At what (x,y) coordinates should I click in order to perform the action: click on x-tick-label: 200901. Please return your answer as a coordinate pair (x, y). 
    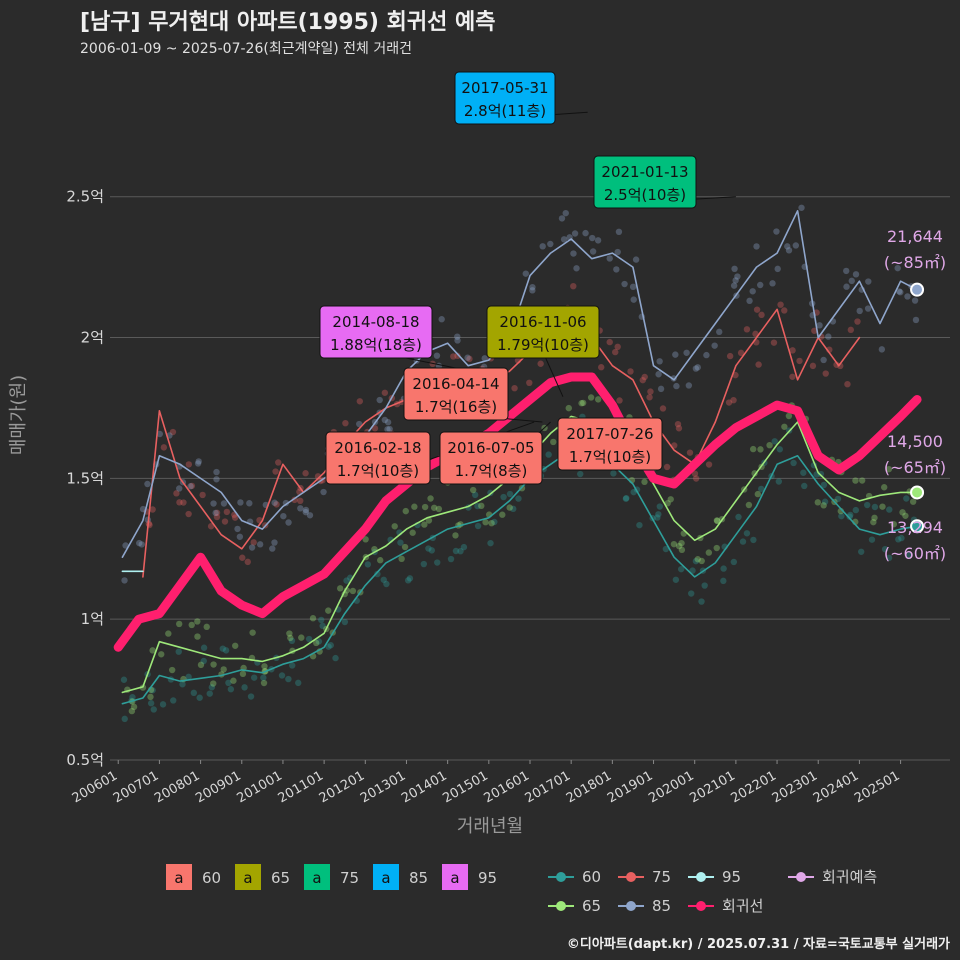
    Looking at the image, I should click on (218, 787).